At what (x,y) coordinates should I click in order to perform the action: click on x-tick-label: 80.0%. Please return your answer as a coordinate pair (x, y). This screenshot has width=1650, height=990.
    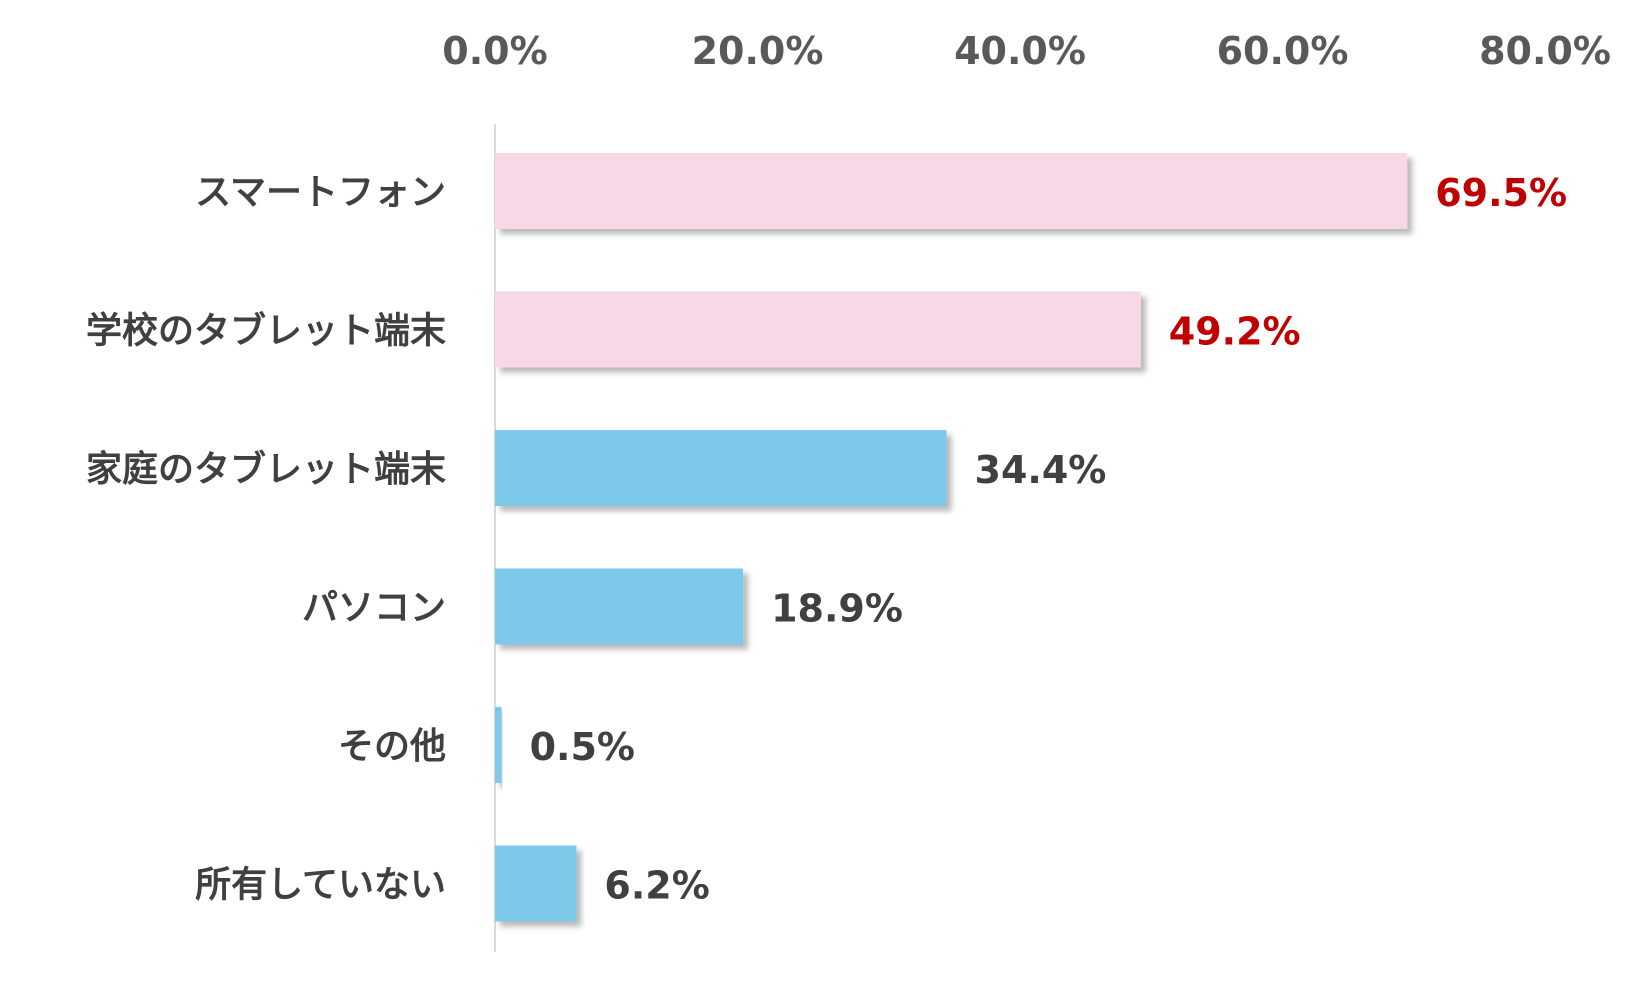
    Looking at the image, I should click on (1545, 51).